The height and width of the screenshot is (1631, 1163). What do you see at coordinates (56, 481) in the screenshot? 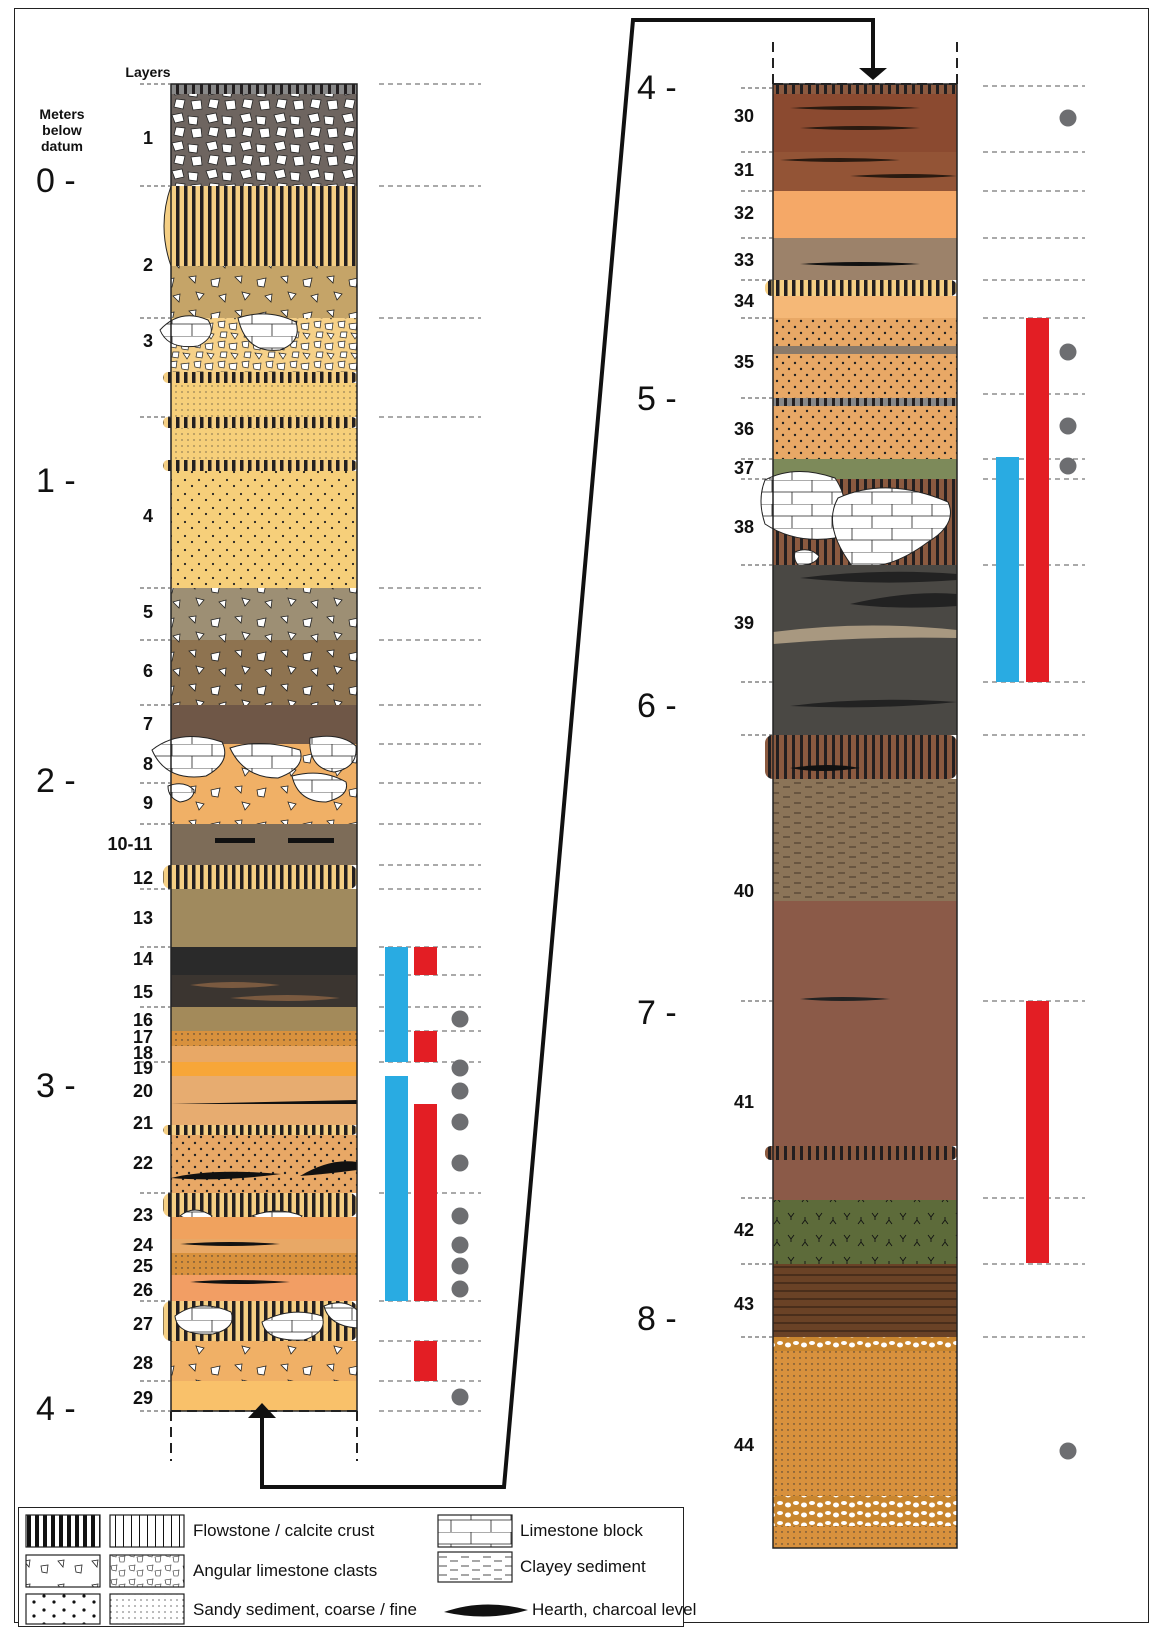
I see `depth-label: 1 -` at bounding box center [56, 481].